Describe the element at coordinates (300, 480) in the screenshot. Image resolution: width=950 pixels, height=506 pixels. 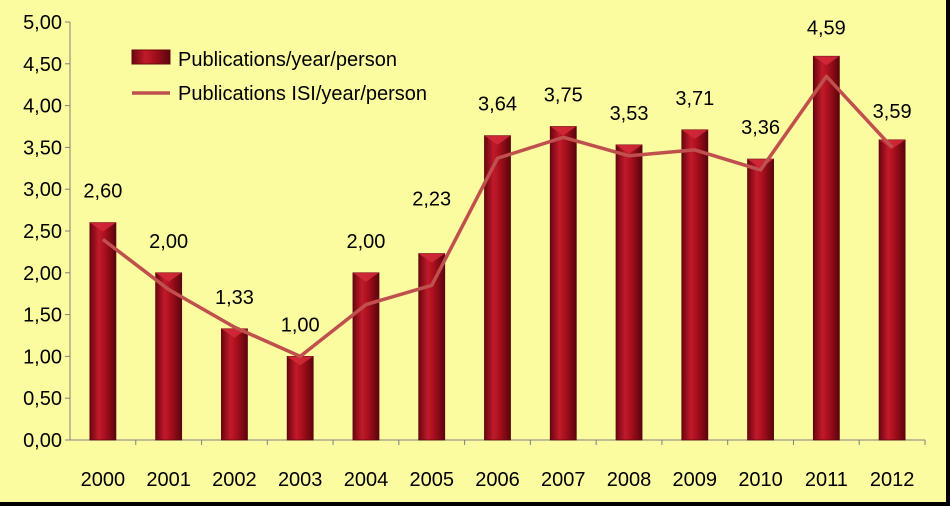
I see `x-tick-label: 2003` at that location.